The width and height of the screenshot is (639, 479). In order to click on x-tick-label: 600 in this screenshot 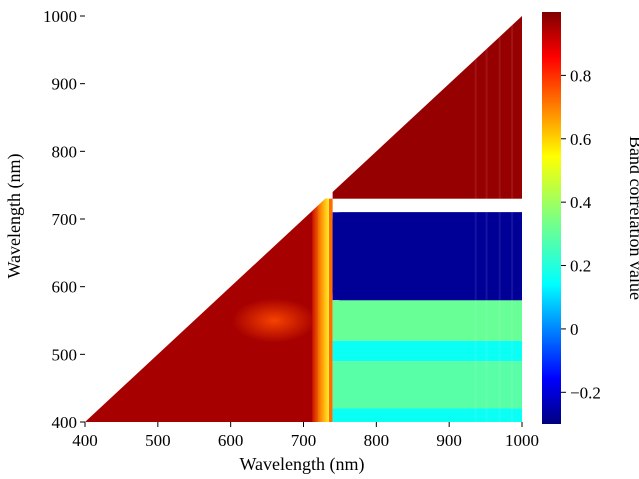, I will do `click(231, 440)`.